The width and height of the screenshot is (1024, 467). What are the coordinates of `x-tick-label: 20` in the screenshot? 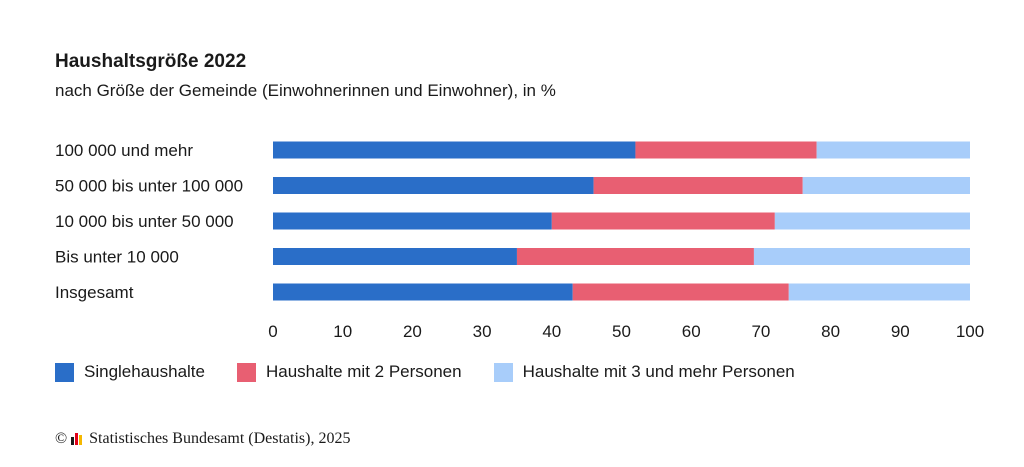 It's located at (412, 331).